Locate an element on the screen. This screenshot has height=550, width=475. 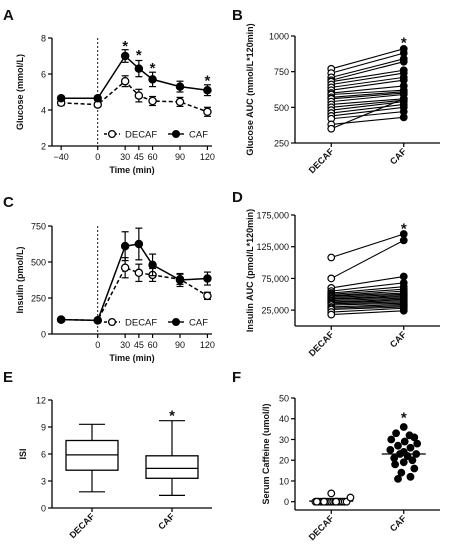
y-tick-label: 1000 is located at coordinates (279, 37).